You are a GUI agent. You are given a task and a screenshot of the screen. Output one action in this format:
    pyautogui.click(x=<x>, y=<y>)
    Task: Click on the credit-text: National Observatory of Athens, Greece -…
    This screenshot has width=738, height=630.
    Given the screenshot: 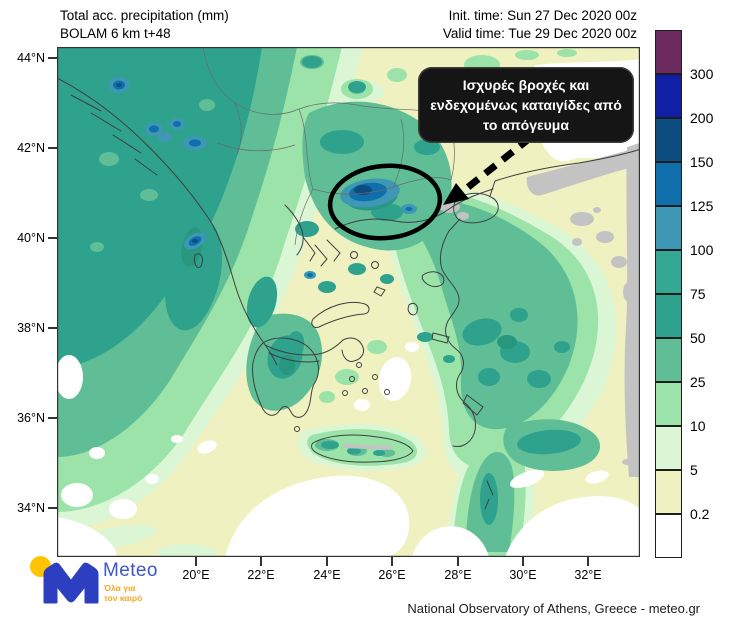 What is the action you would take?
    pyautogui.click(x=553, y=608)
    